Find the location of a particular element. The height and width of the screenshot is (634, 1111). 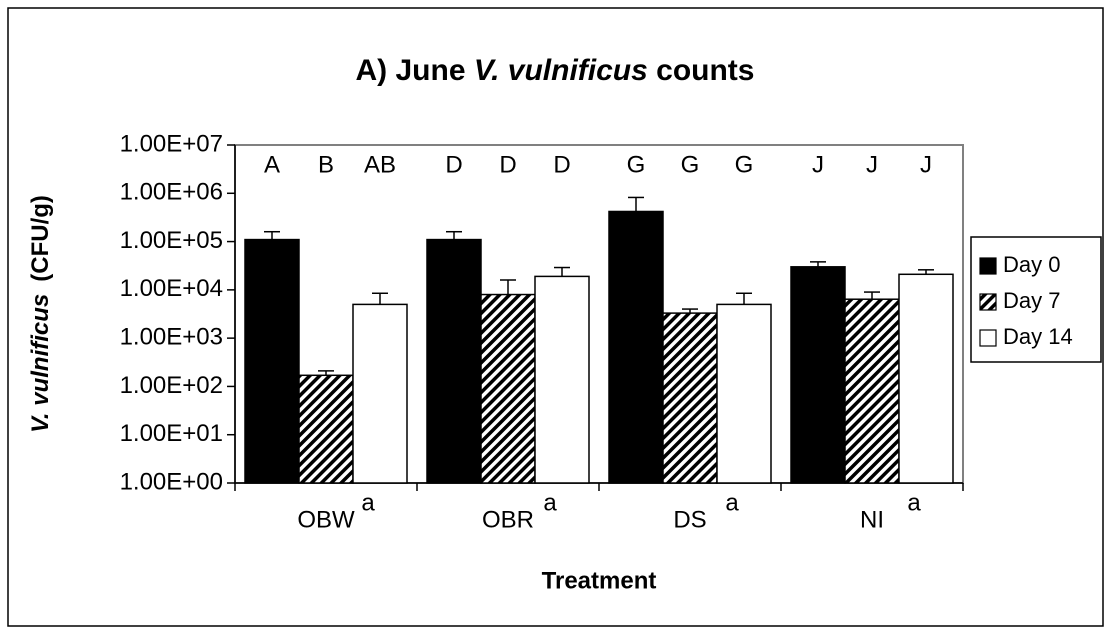

x-tick-label: DS is located at coordinates (689, 519).